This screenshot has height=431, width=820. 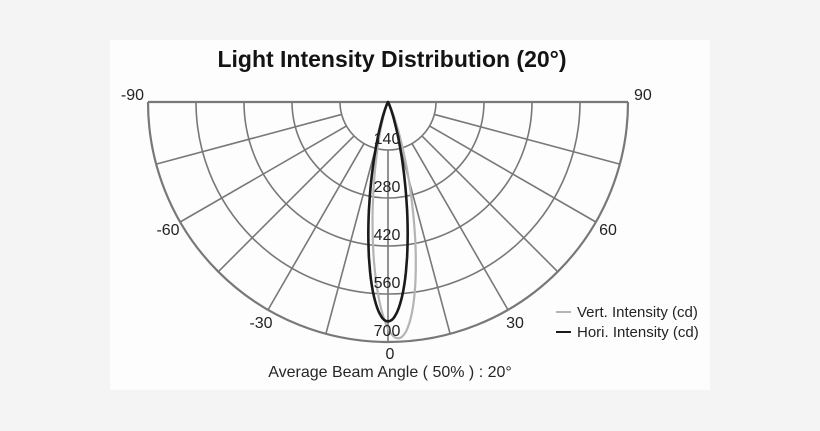 I want to click on legend-item-vertical-intensity: Vert. Intensity (cd), so click(x=627, y=312).